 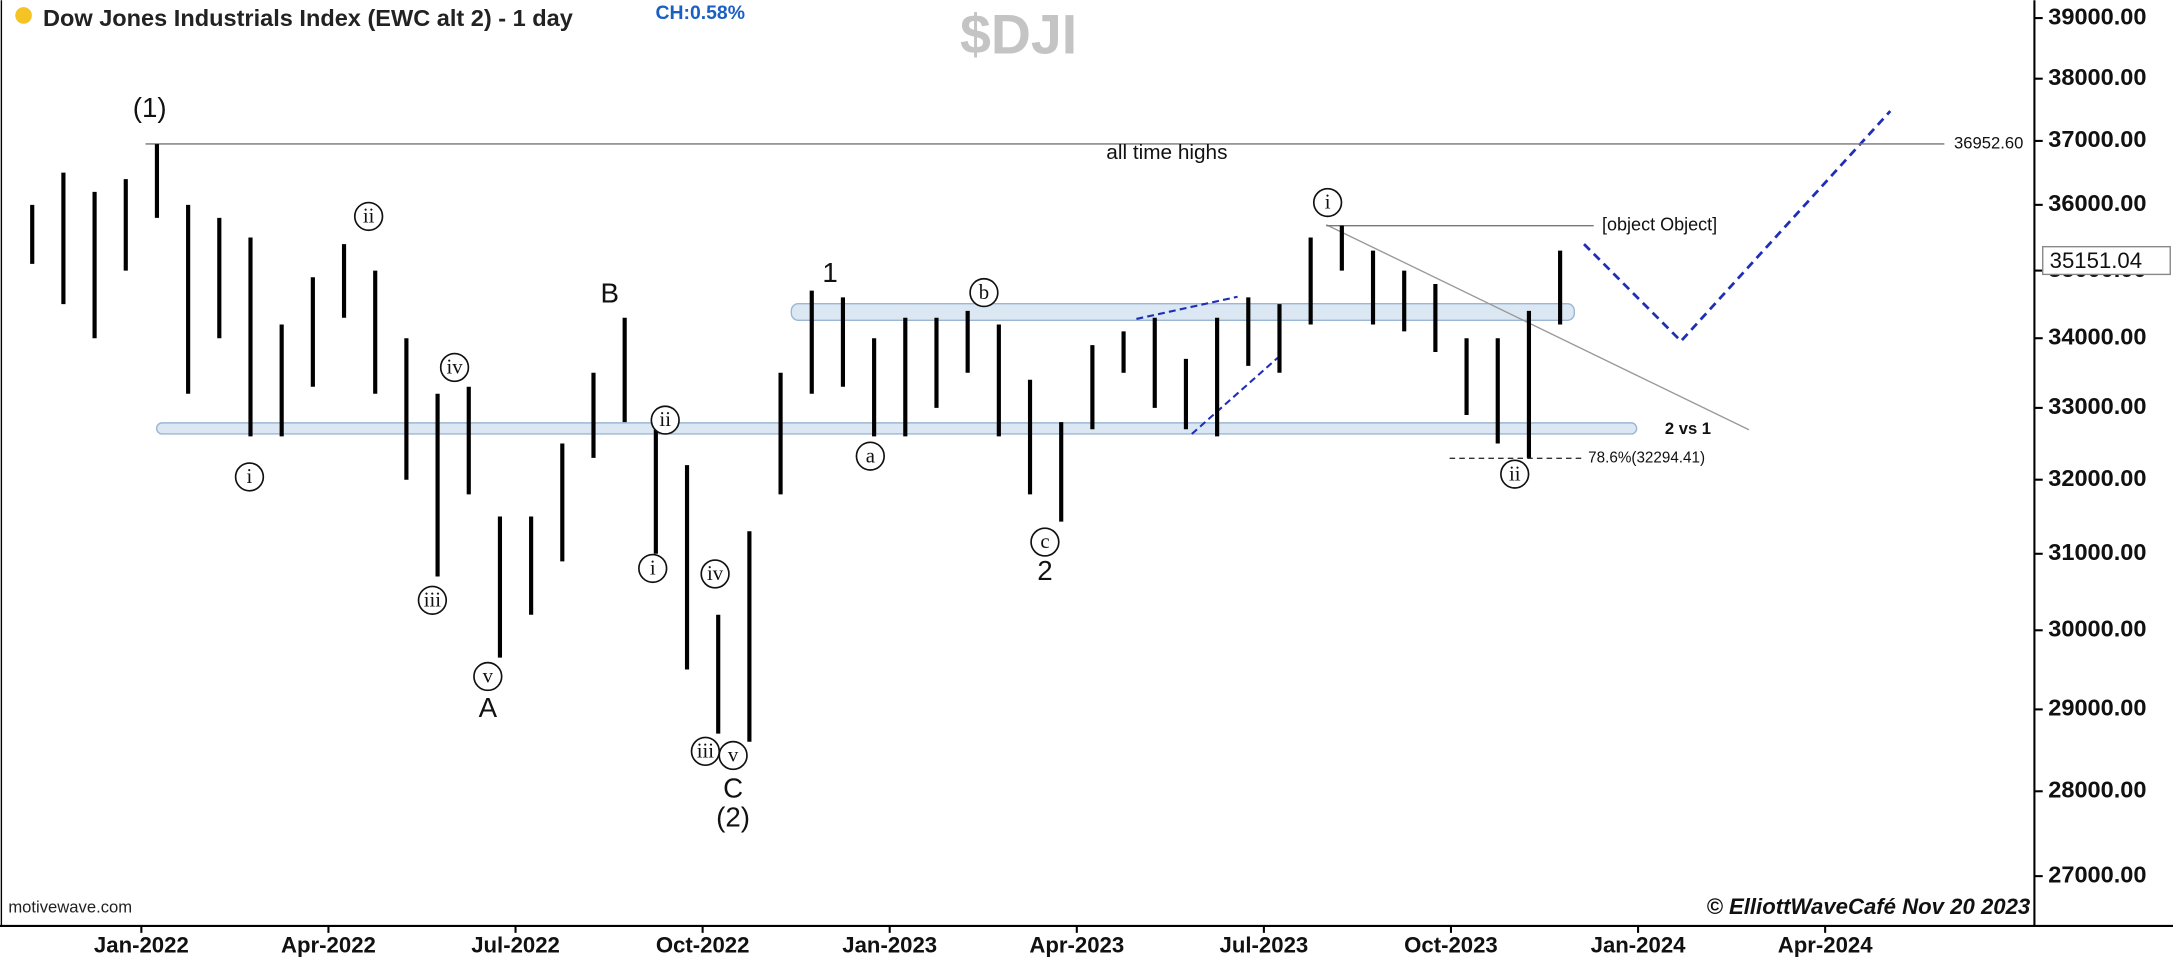 I want to click on y-tick-label: 29000.00, so click(x=2097, y=708).